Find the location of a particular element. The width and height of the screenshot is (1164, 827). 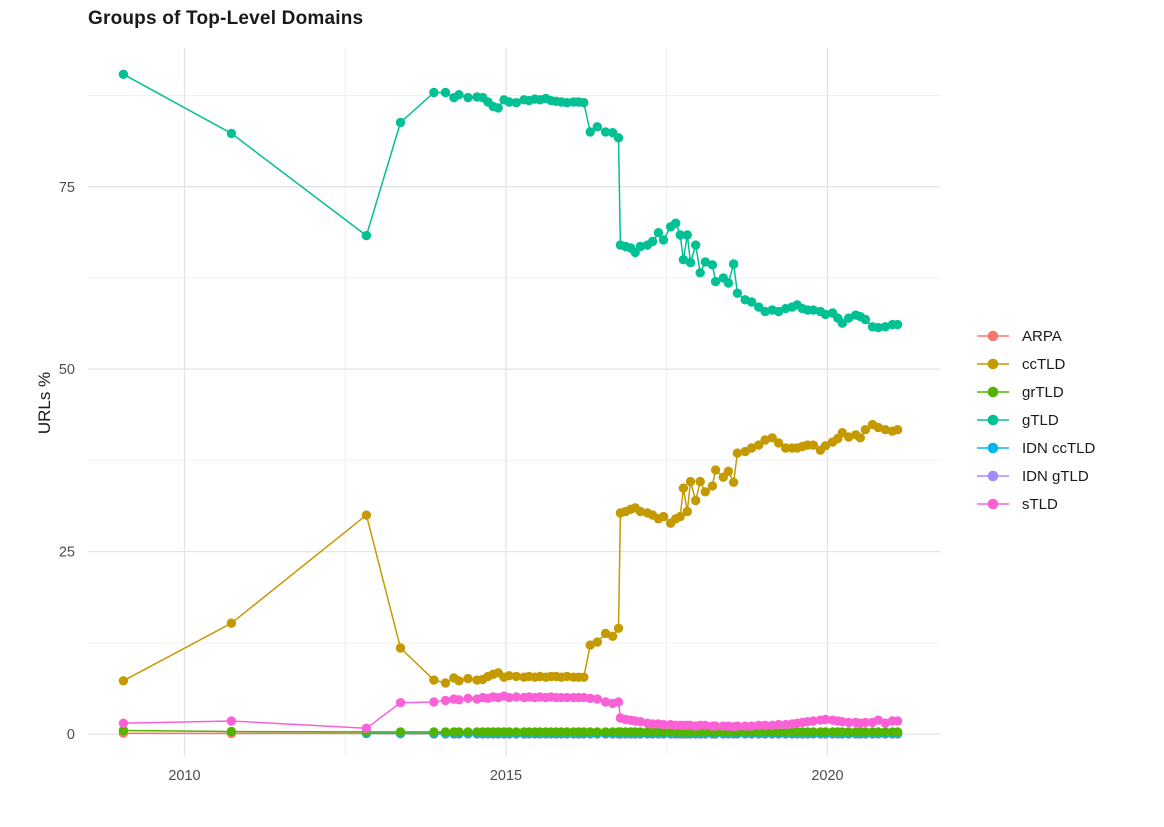

y-tick-label: 25 is located at coordinates (67, 553).